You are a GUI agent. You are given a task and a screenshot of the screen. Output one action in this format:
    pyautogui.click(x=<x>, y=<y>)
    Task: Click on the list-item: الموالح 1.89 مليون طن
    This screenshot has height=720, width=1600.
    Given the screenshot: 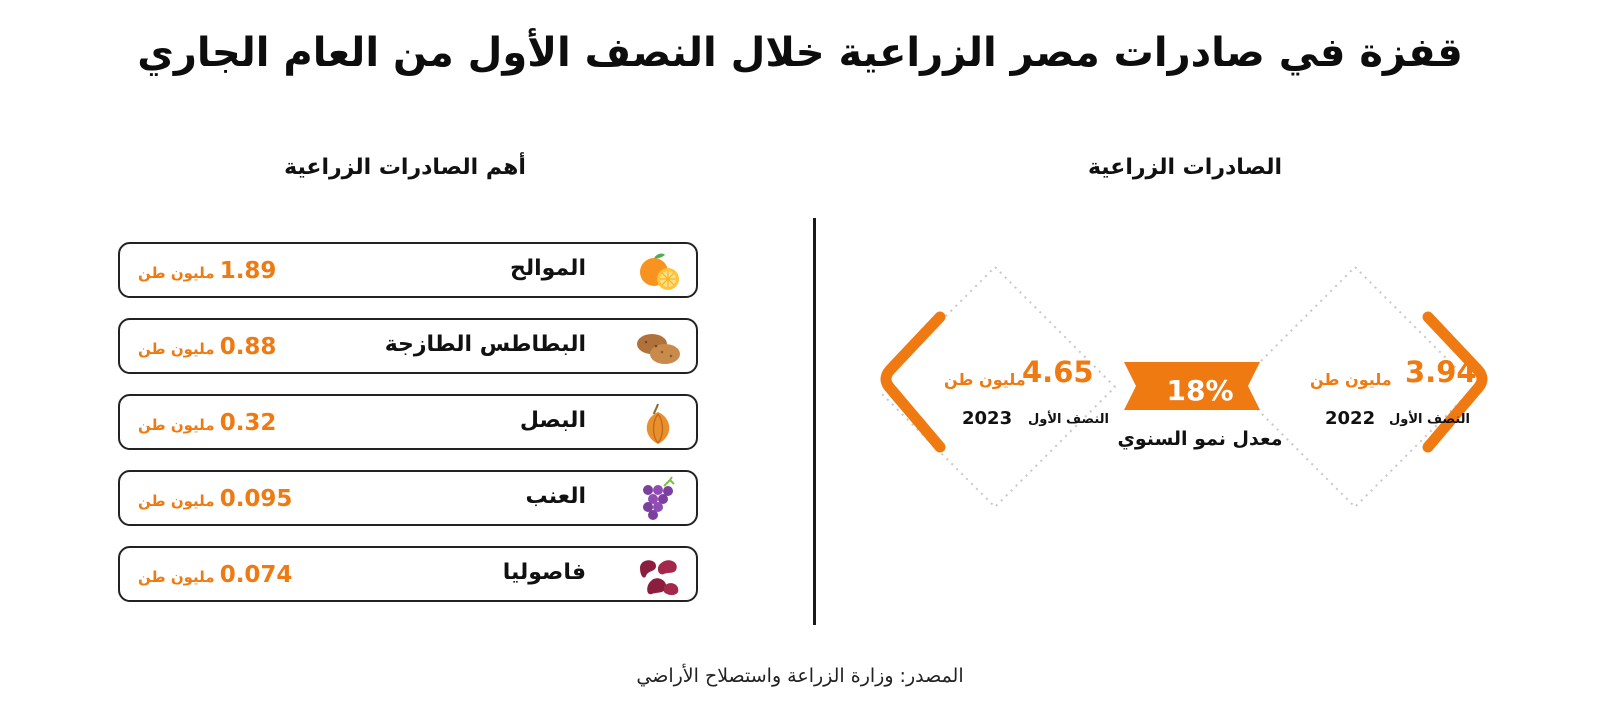 What is the action you would take?
    pyautogui.click(x=408, y=270)
    